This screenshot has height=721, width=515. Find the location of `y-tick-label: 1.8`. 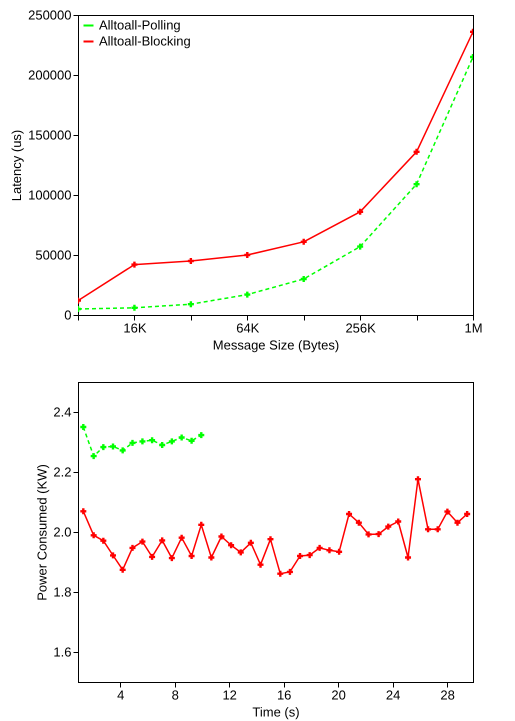

y-tick-label: 1.8 is located at coordinates (62, 592).